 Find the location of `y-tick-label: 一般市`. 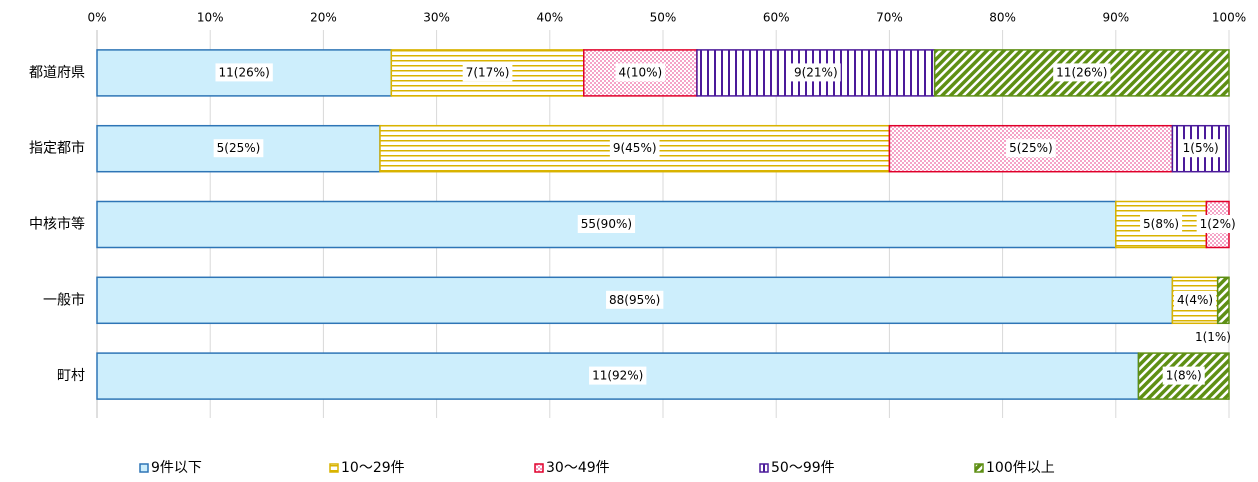

y-tick-label: 一般市 is located at coordinates (64, 299).